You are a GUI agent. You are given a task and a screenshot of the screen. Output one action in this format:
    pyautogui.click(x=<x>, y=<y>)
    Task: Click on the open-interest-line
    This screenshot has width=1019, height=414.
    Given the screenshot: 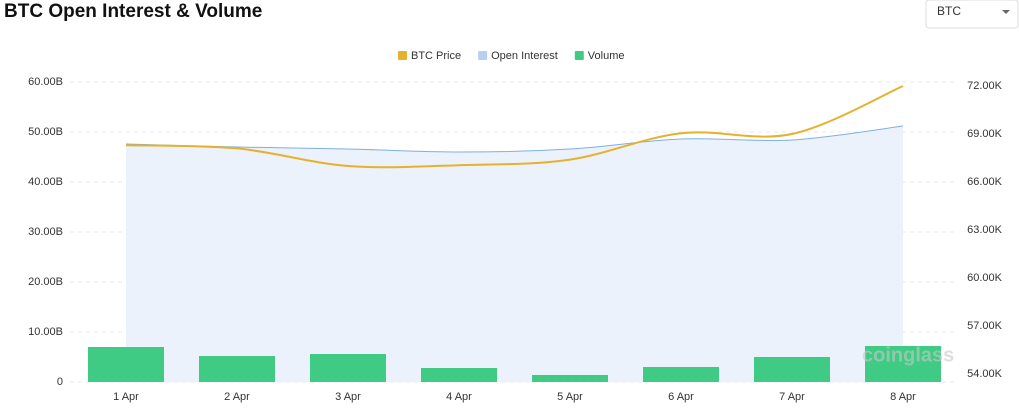 What is the action you would take?
    pyautogui.click(x=514, y=139)
    